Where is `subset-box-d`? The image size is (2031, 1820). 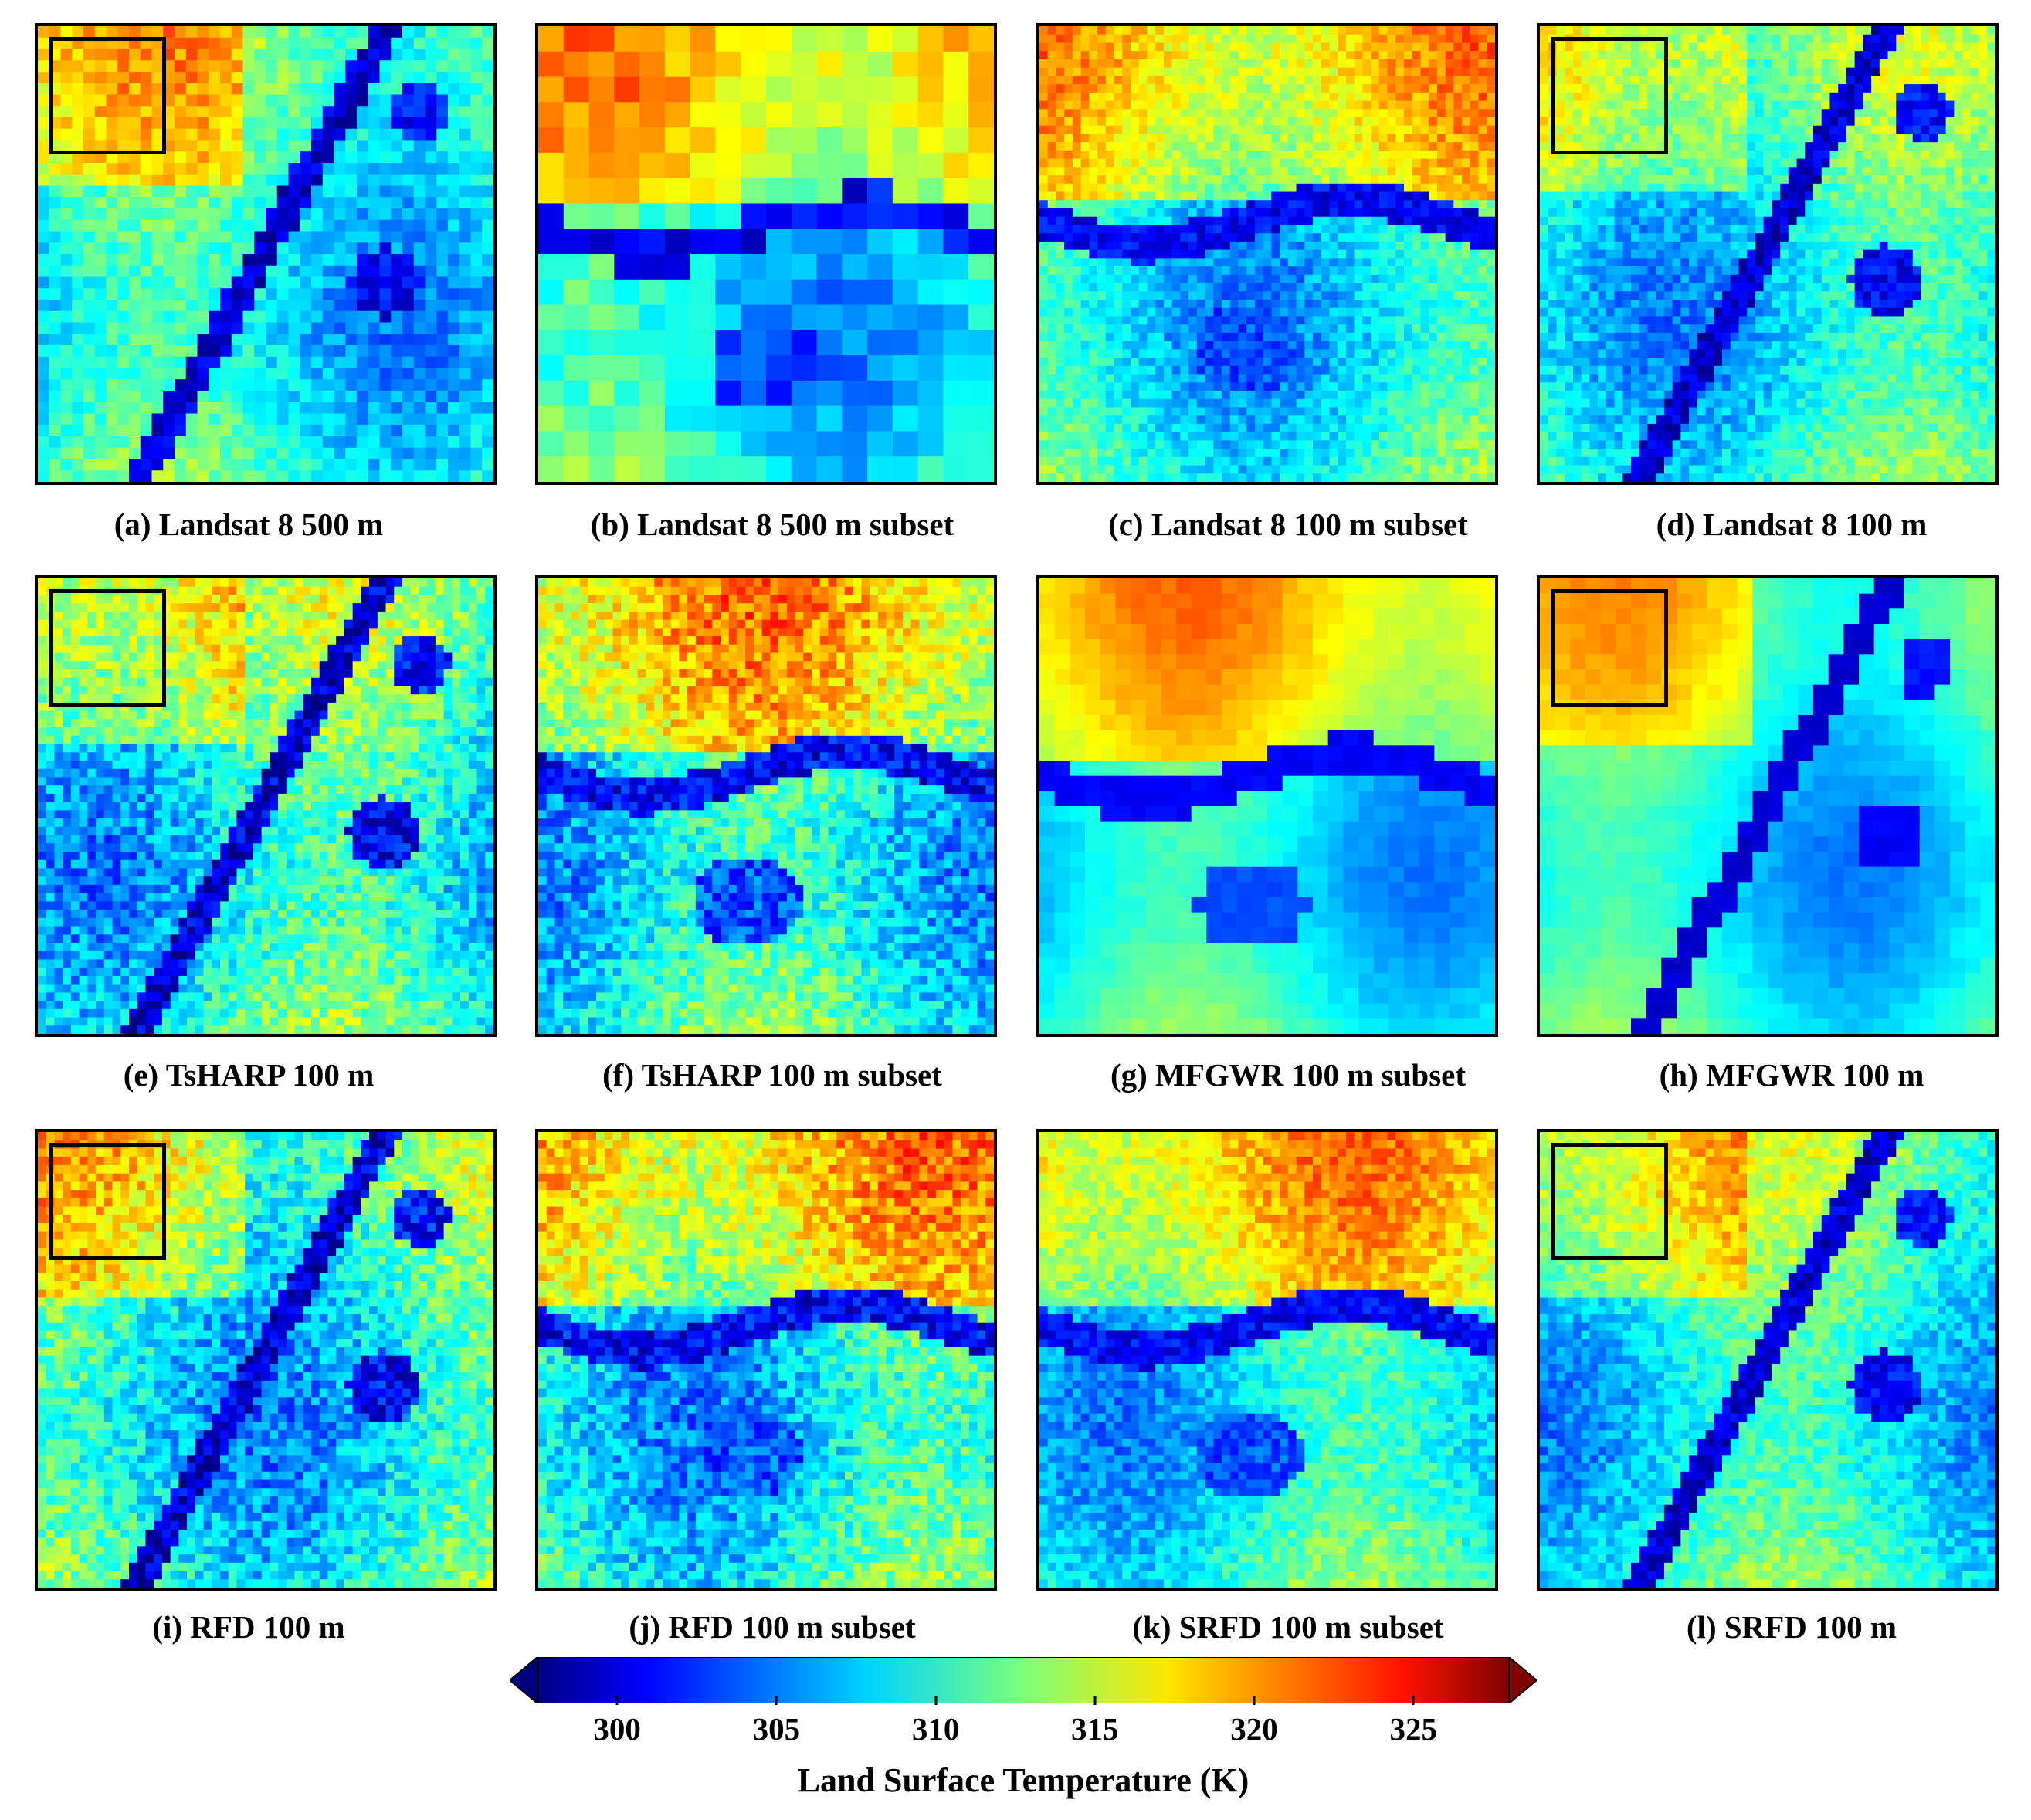
subset-box-d is located at coordinates (1609, 95).